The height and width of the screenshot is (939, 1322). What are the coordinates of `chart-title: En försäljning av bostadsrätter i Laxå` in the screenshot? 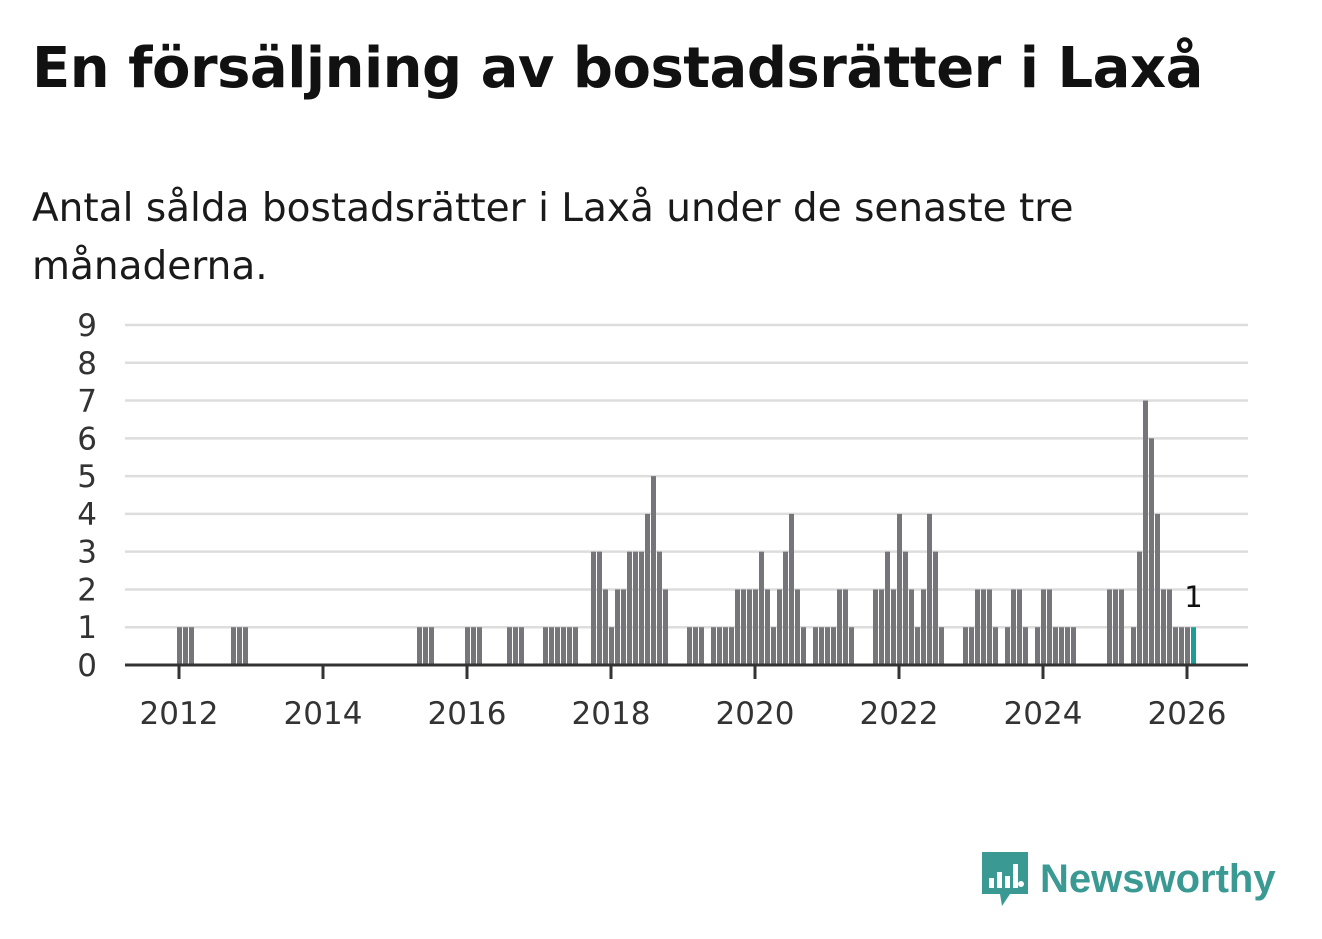 It's located at (617, 68).